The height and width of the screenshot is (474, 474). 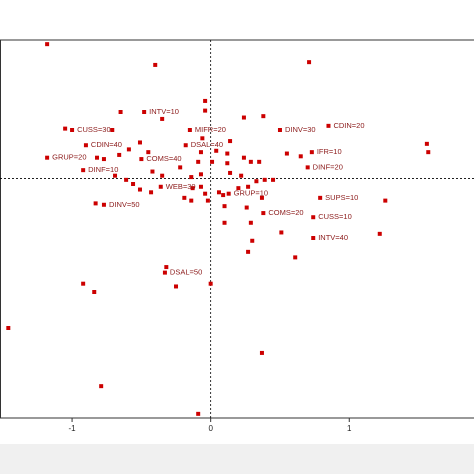 I want to click on point-label: DINF=20, so click(x=328, y=166).